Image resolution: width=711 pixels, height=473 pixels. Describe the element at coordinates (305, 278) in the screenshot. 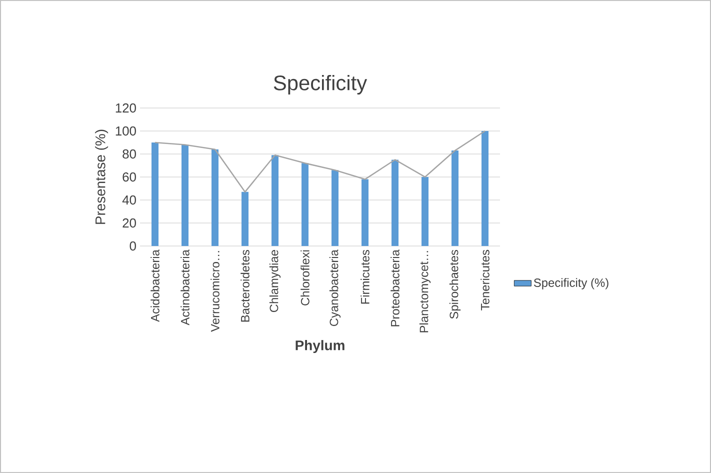

I see `x-tick-label: Chloroflexi` at that location.